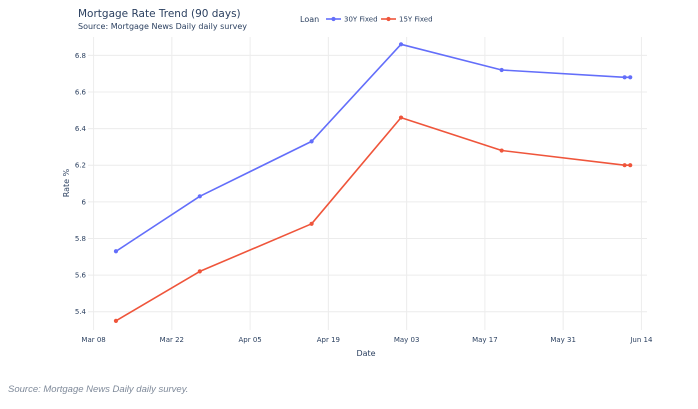  I want to click on x-tick-label: Mar 08, so click(93, 340).